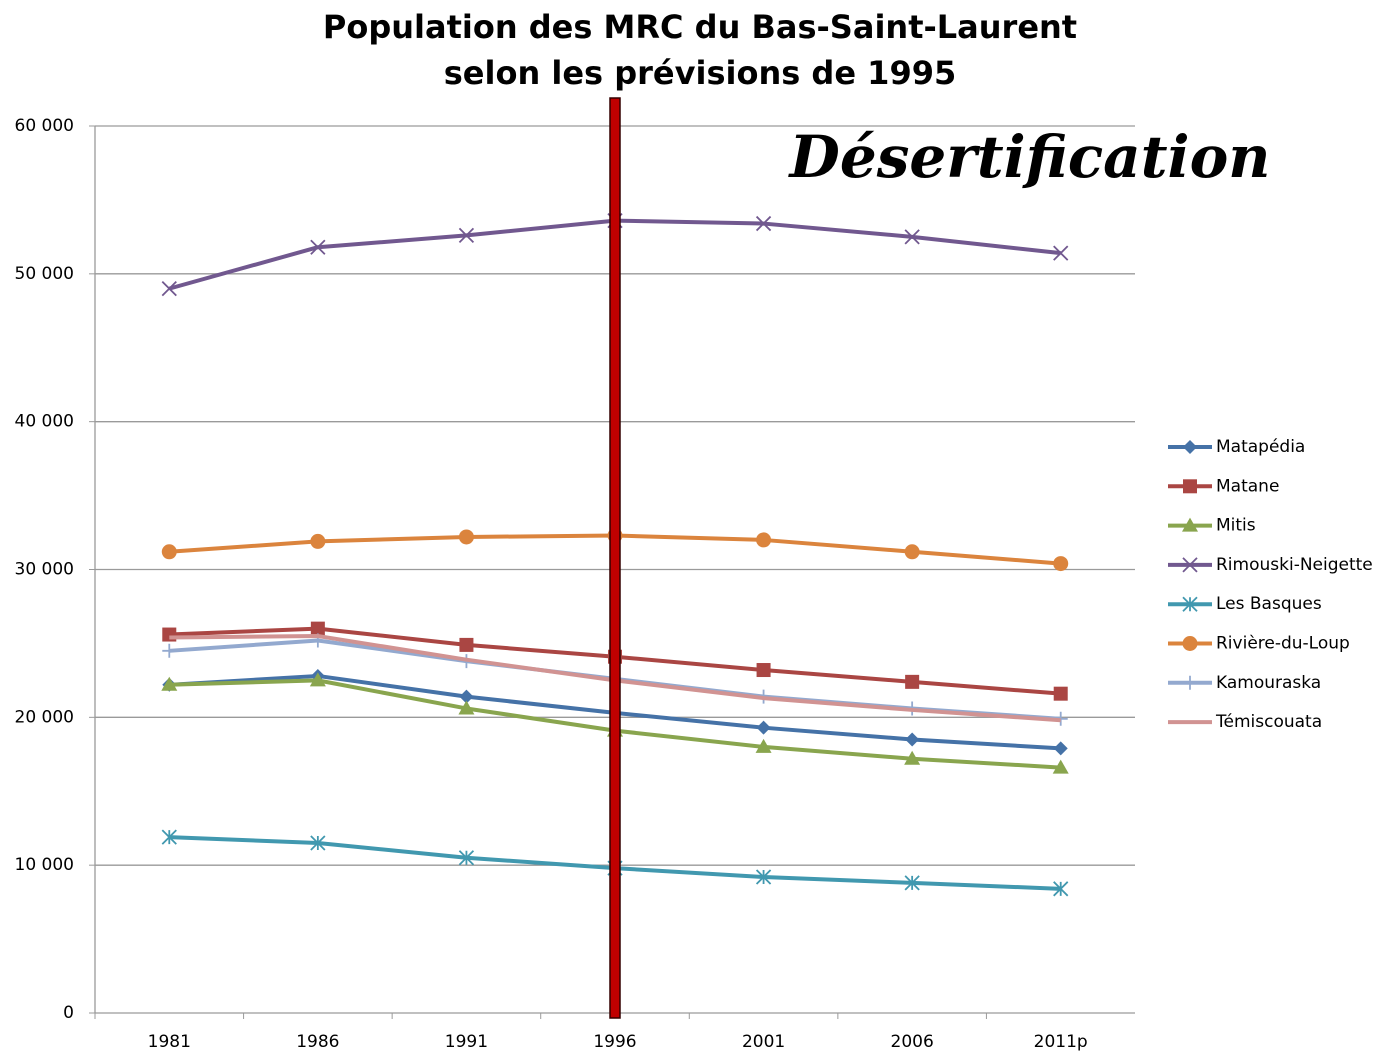 The width and height of the screenshot is (1380, 1052). I want to click on y-tick-label: 30 000, so click(44, 570).